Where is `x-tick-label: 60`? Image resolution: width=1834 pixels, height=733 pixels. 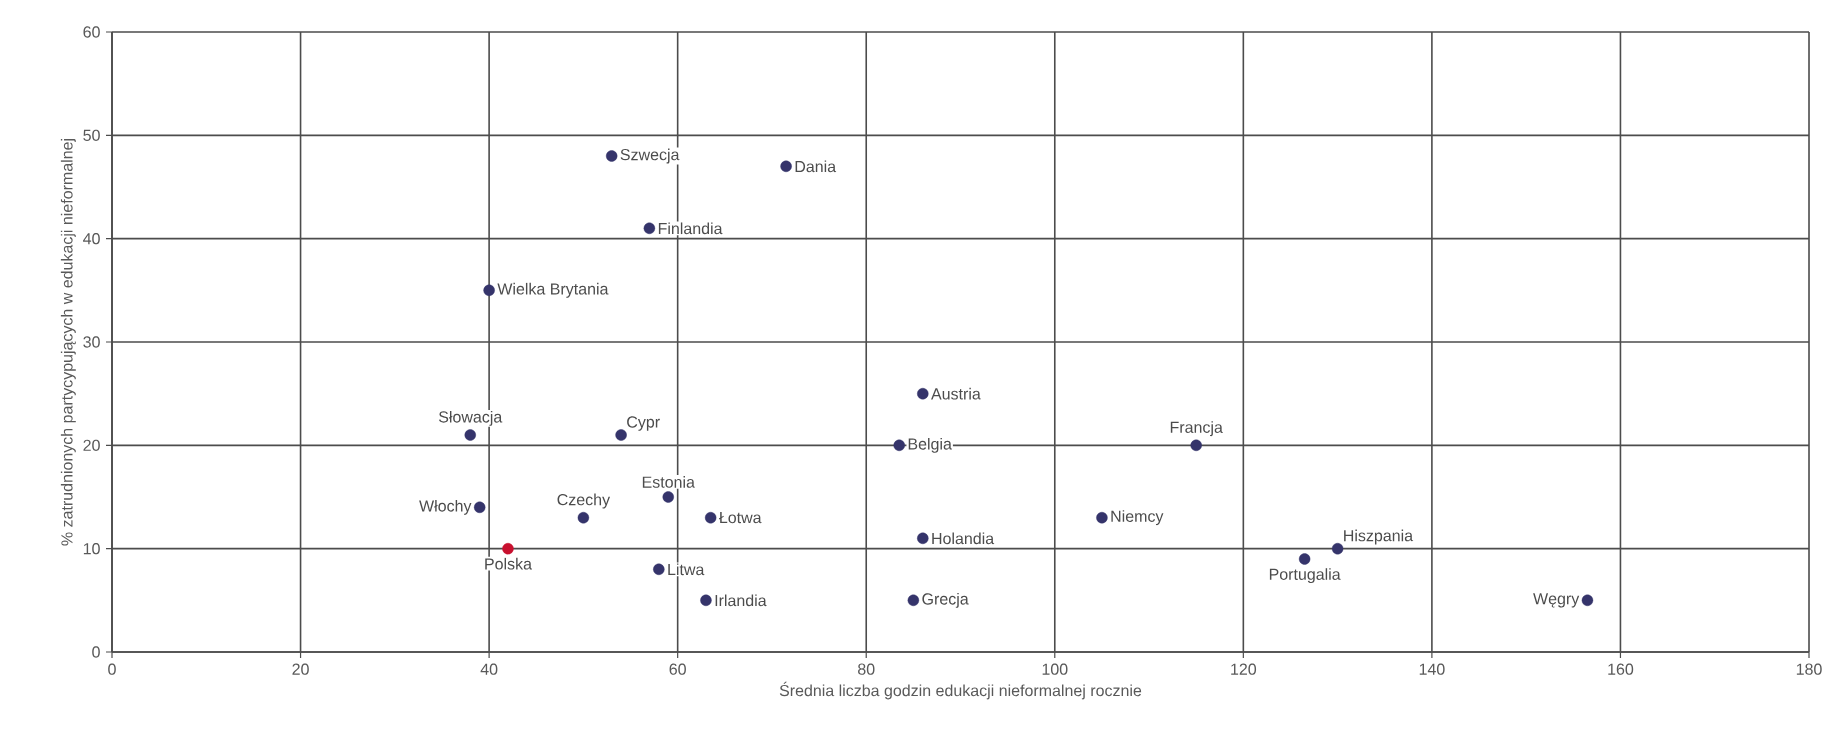
x-tick-label: 60 is located at coordinates (677, 669).